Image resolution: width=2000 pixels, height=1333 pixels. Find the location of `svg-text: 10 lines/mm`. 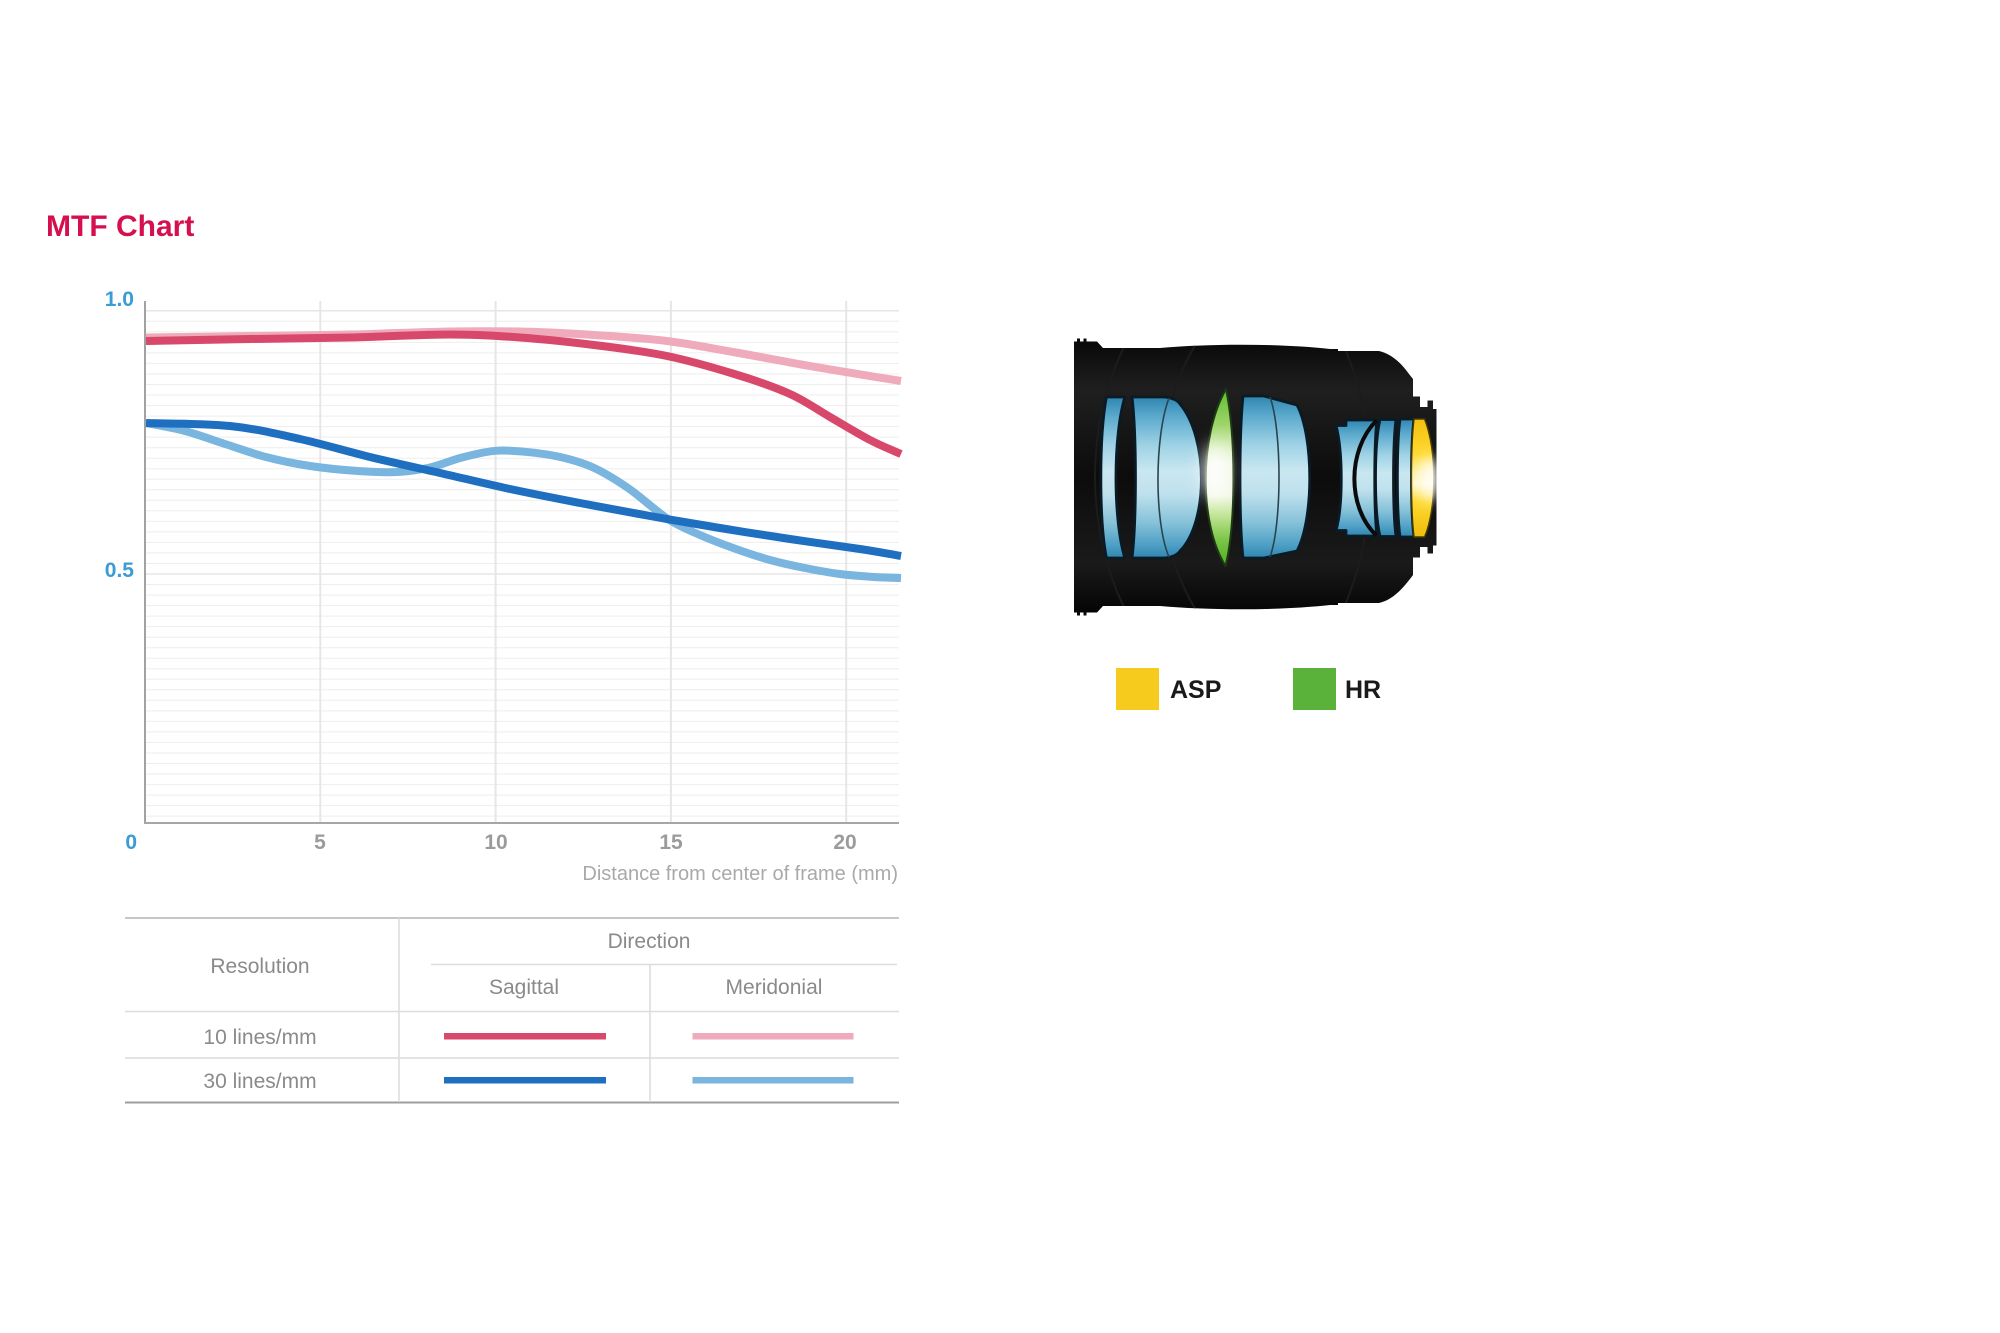

svg-text: 10 lines/mm is located at coordinates (259, 1037).